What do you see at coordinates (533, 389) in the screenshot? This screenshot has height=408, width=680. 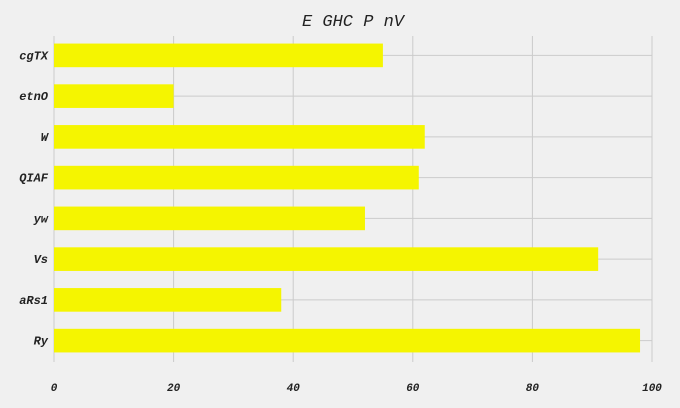 I see `x-tick-label: 80` at bounding box center [533, 389].